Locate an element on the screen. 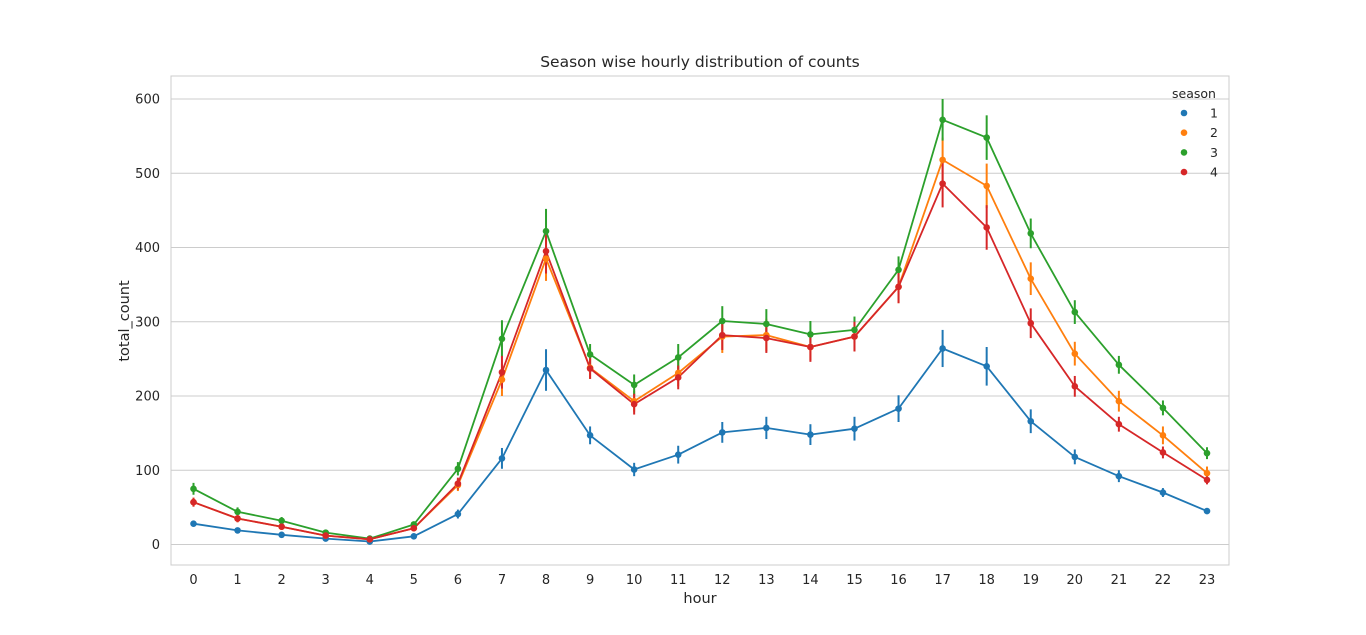  legend-label-season-4: 4 is located at coordinates (1214, 172).